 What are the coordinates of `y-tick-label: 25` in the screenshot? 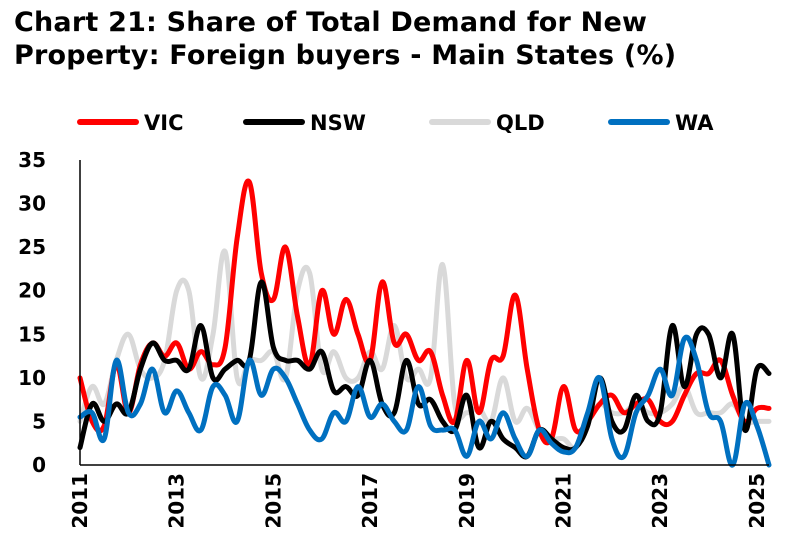 It's located at (32, 247).